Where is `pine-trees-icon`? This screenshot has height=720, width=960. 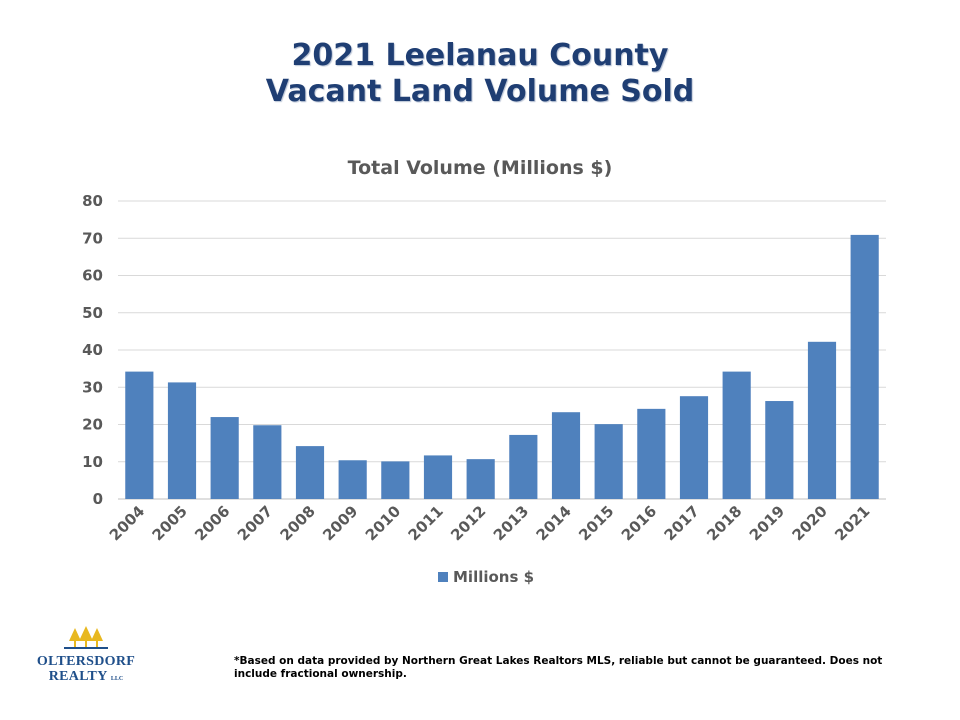 pine-trees-icon is located at coordinates (86, 637).